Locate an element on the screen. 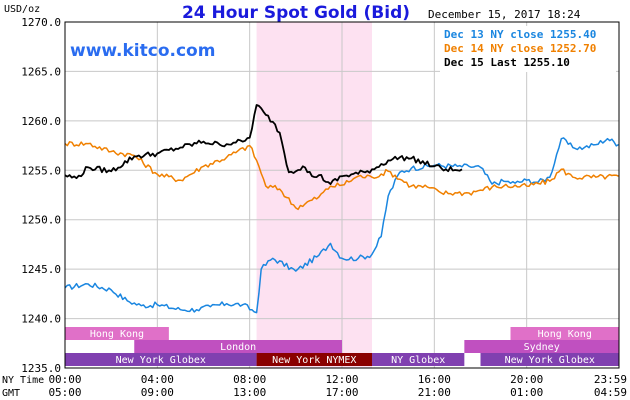 The height and width of the screenshot is (400, 630). x-tick-label: 04:00 is located at coordinates (157, 379).